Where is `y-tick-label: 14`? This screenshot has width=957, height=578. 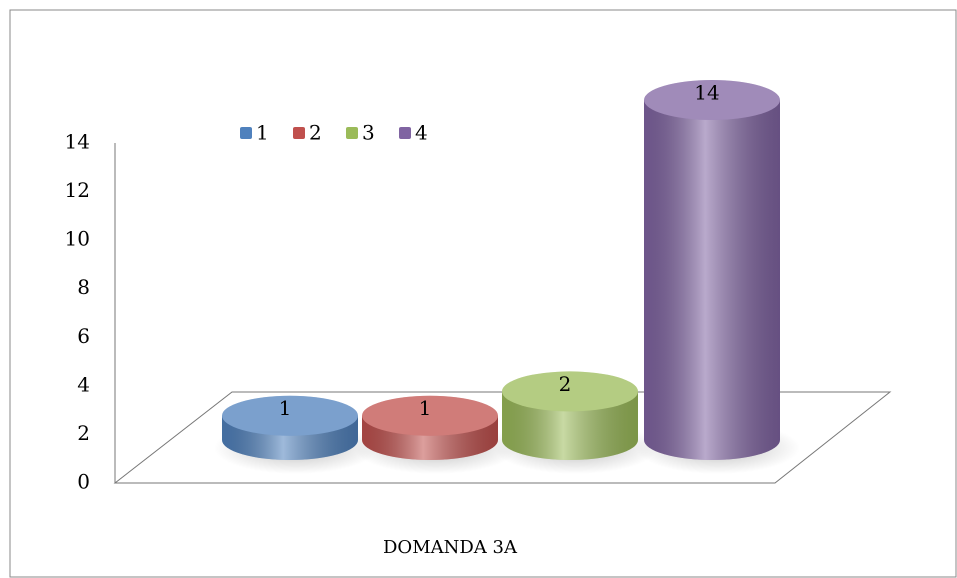
y-tick-label: 14 is located at coordinates (77, 142).